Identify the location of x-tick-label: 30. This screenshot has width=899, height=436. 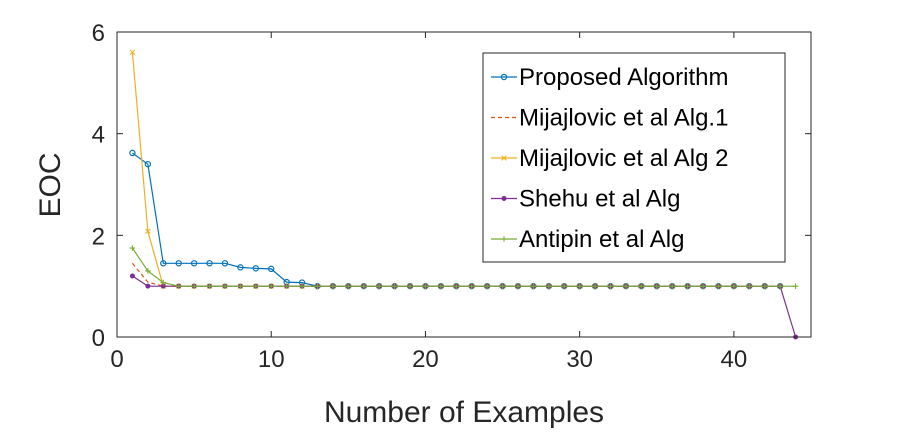
(579, 359).